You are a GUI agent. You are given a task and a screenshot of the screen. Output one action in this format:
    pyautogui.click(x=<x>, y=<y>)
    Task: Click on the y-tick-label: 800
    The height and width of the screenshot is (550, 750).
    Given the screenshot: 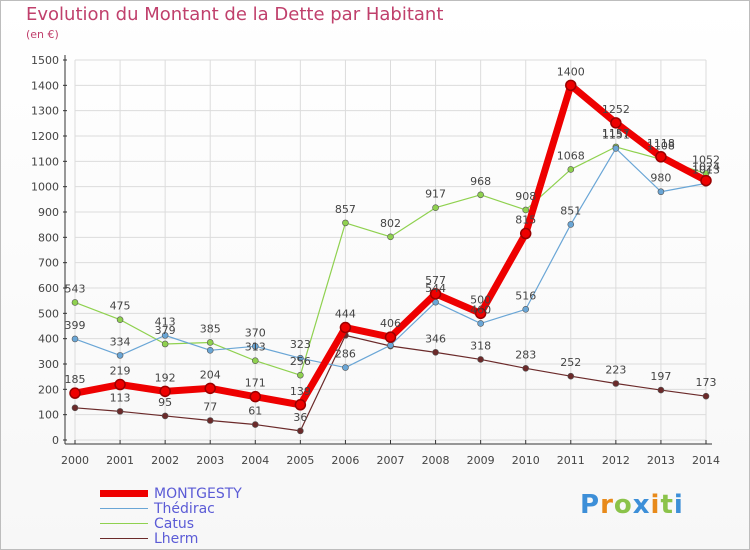 What is the action you would take?
    pyautogui.click(x=48, y=237)
    